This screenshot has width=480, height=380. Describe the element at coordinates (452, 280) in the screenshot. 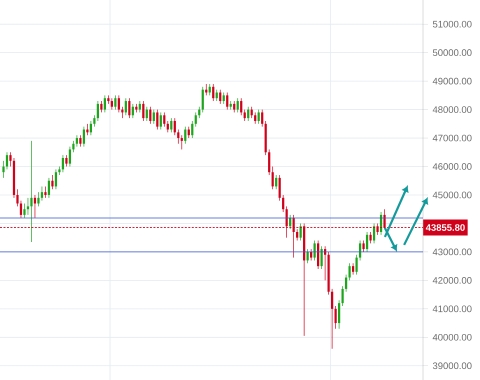

I see `y-tick-label: 42000.00` at that location.